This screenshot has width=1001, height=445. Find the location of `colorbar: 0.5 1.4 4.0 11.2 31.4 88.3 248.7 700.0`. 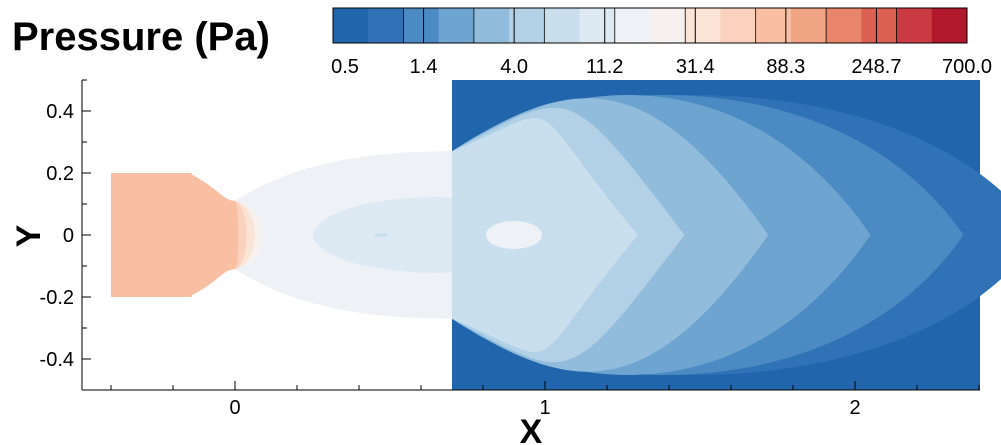

colorbar: 0.5 1.4 4.0 11.2 31.4 88.3 248.7 700.0 is located at coordinates (661, 42).